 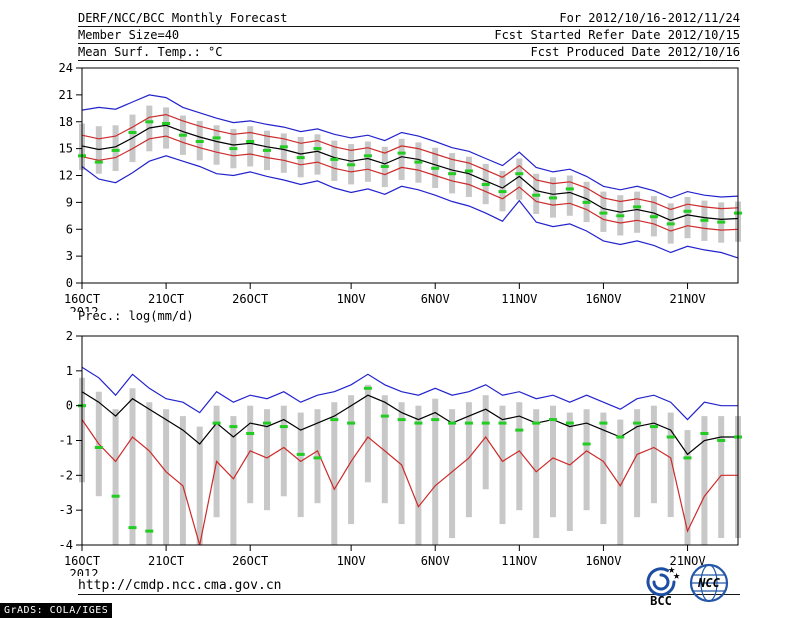 What do you see at coordinates (84, 308) in the screenshot?
I see `surface-temperature-xtick-year-label: 2012` at bounding box center [84, 308].